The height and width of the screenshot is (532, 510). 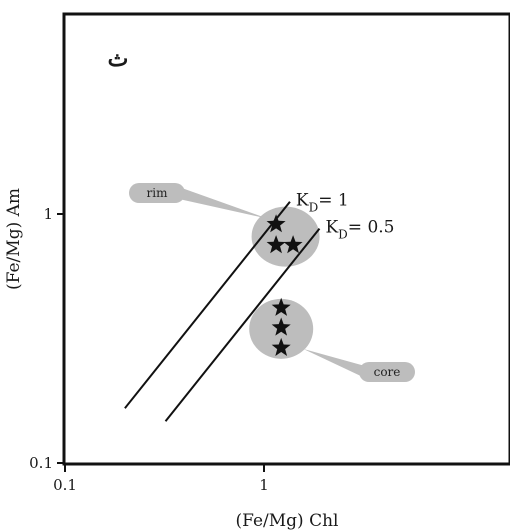 What do you see at coordinates (359, 230) in the screenshot?
I see `kd-label: KD= 0.5` at bounding box center [359, 230].